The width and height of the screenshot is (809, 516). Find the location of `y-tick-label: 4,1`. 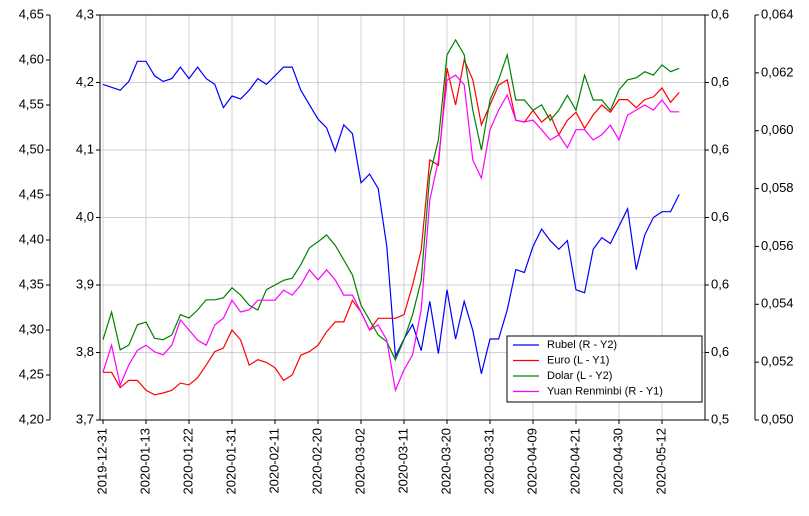

y-tick-label: 4,1 is located at coordinates (85, 148).